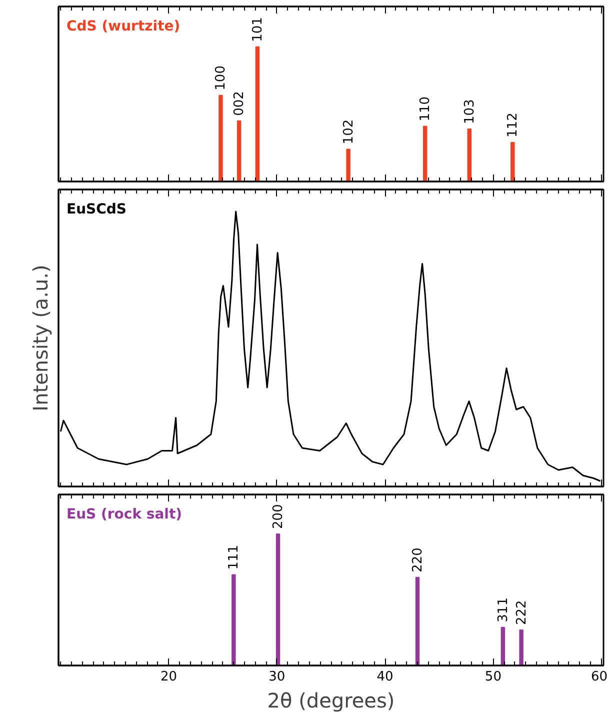 The width and height of the screenshot is (607, 719). I want to click on annotation: 103, so click(470, 111).